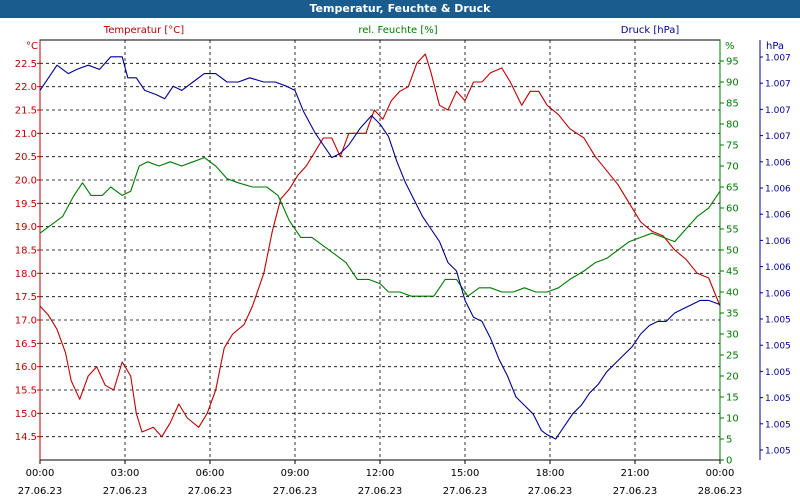  What do you see at coordinates (732, 167) in the screenshot?
I see `middle-tick-label: 70` at bounding box center [732, 167].